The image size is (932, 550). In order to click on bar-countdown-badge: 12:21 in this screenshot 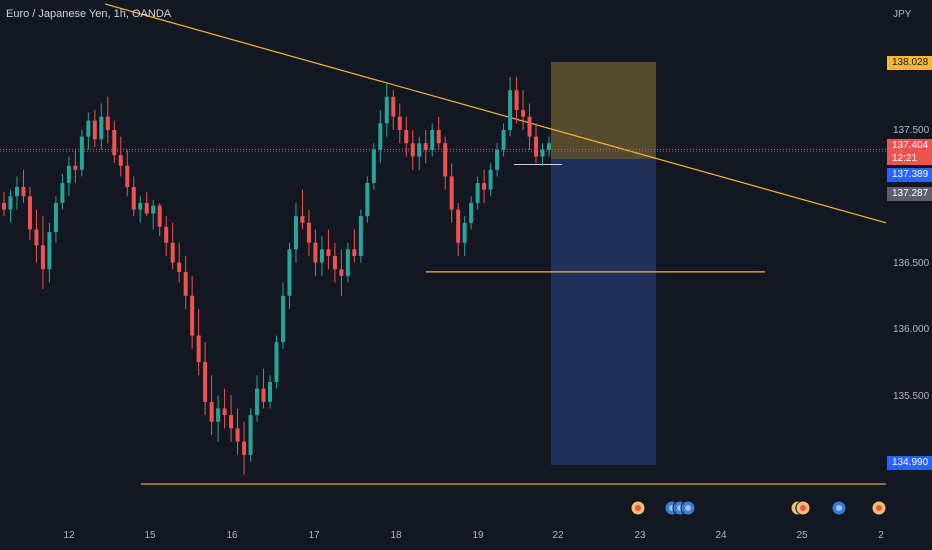, I will do `click(909, 158)`.